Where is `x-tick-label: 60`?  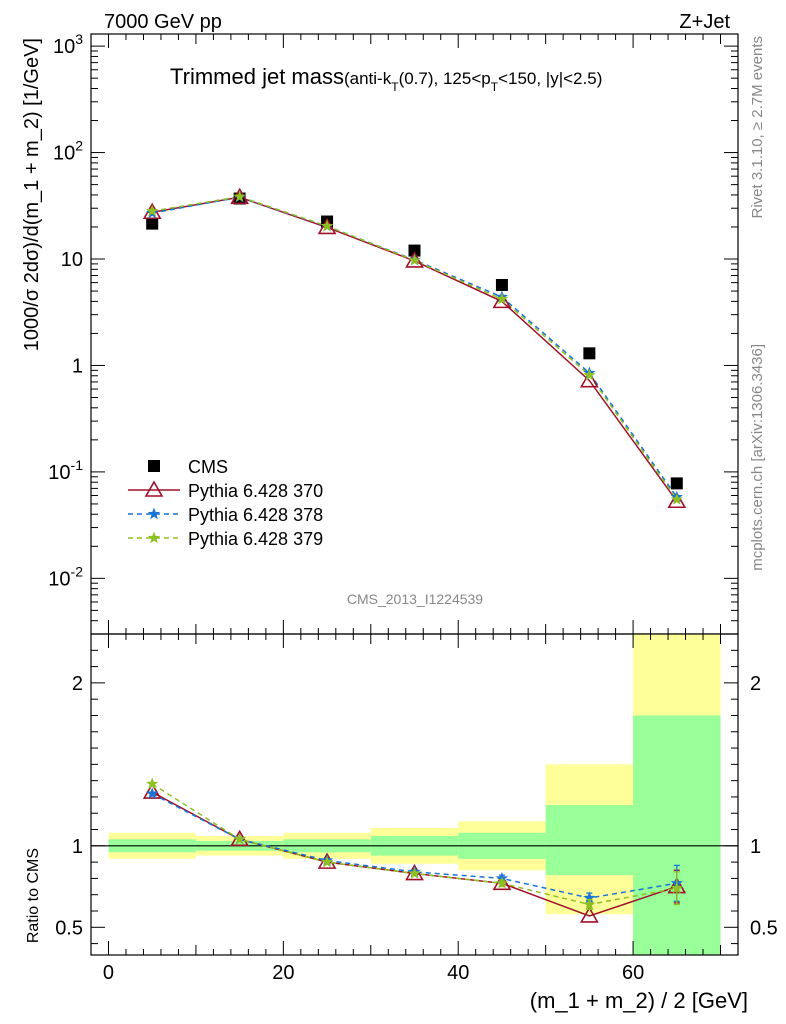 x-tick-label: 60 is located at coordinates (633, 973).